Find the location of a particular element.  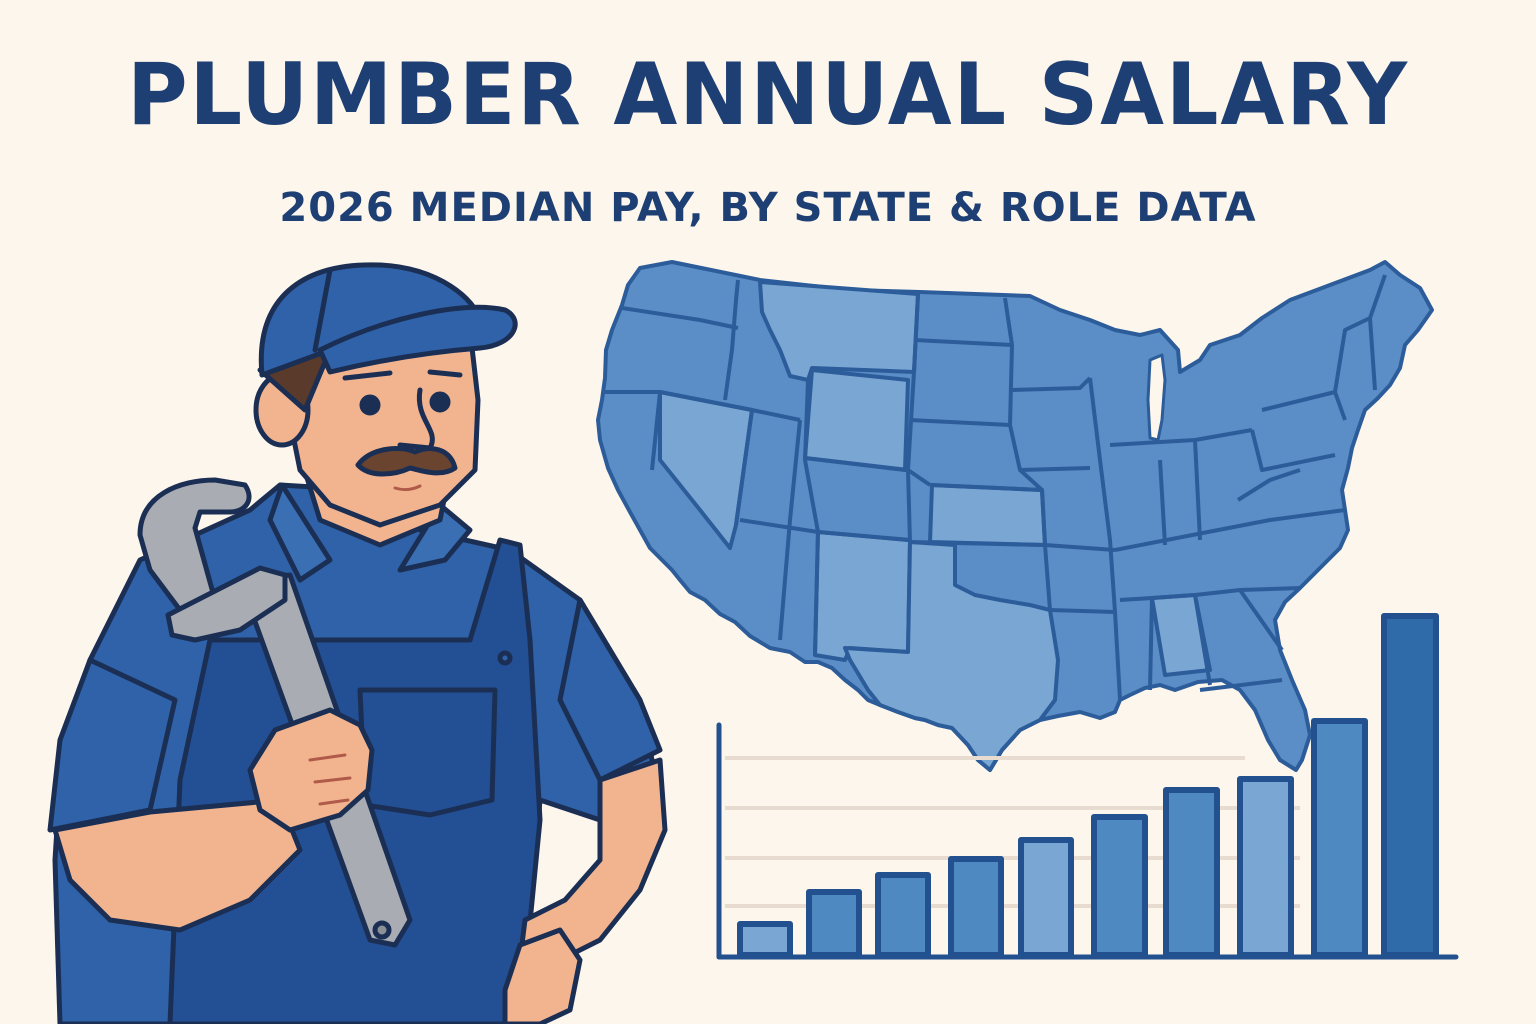

finger-lines is located at coordinates (330, 779).